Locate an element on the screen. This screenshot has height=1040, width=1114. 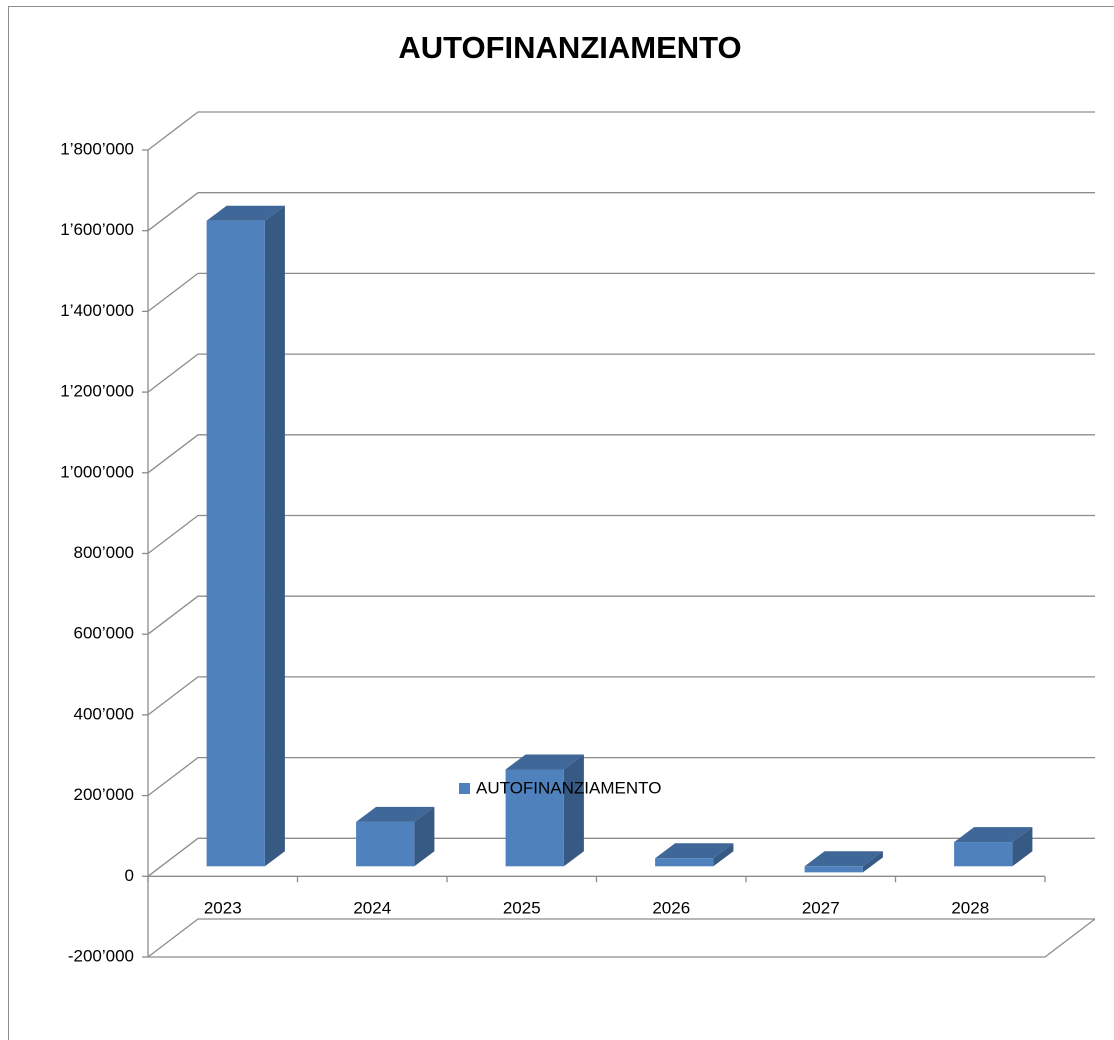
legend-label: AUTOFINANZIAMENTO is located at coordinates (568, 787).